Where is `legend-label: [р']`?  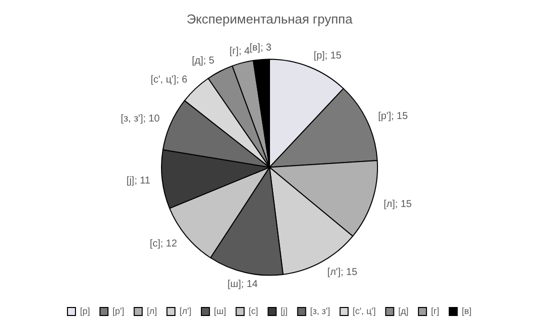
legend-label: [р'] is located at coordinates (118, 311).